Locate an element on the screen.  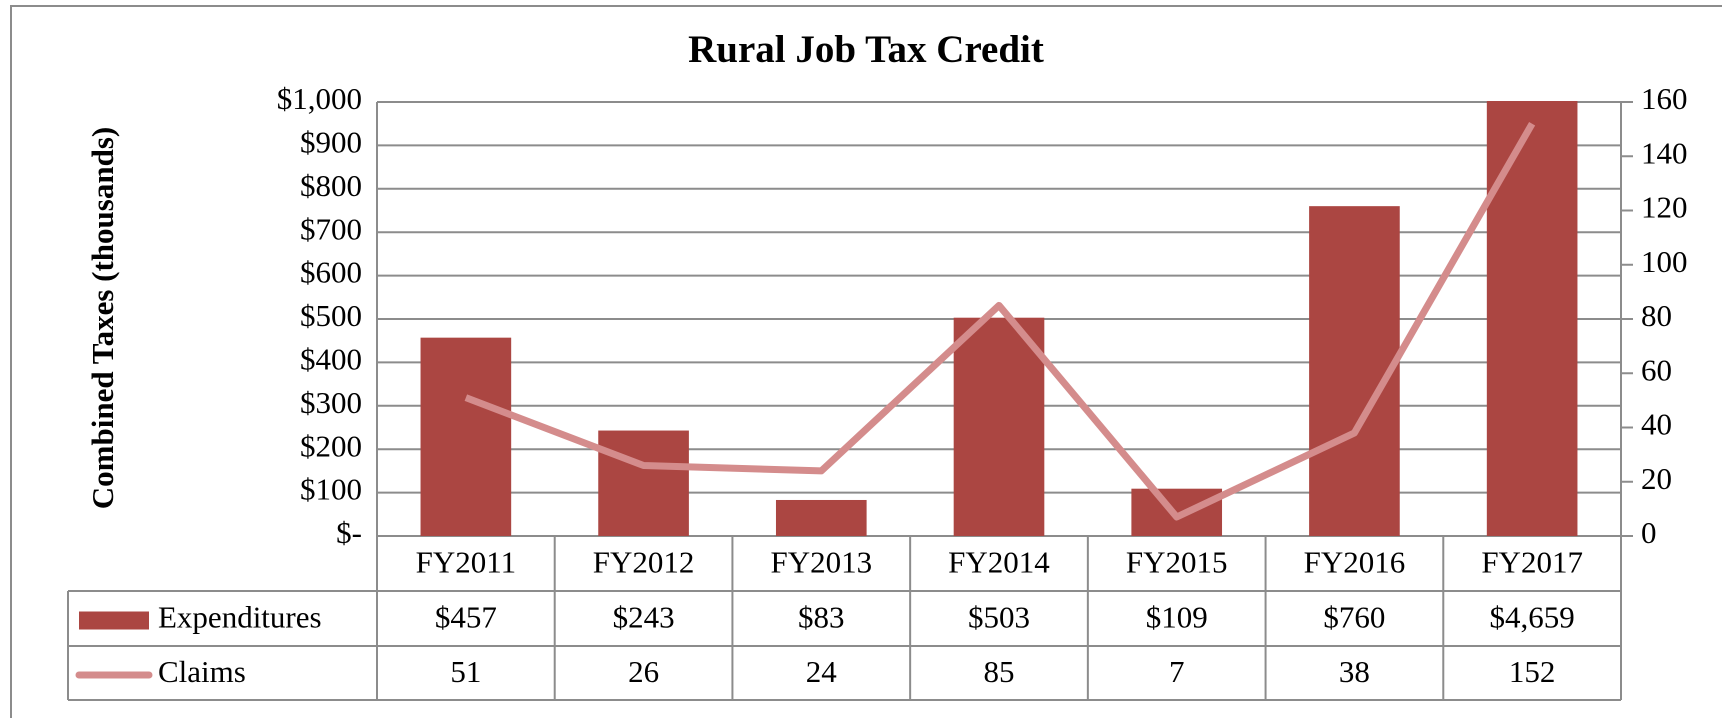
y-tick-label: $400 is located at coordinates (331, 359).